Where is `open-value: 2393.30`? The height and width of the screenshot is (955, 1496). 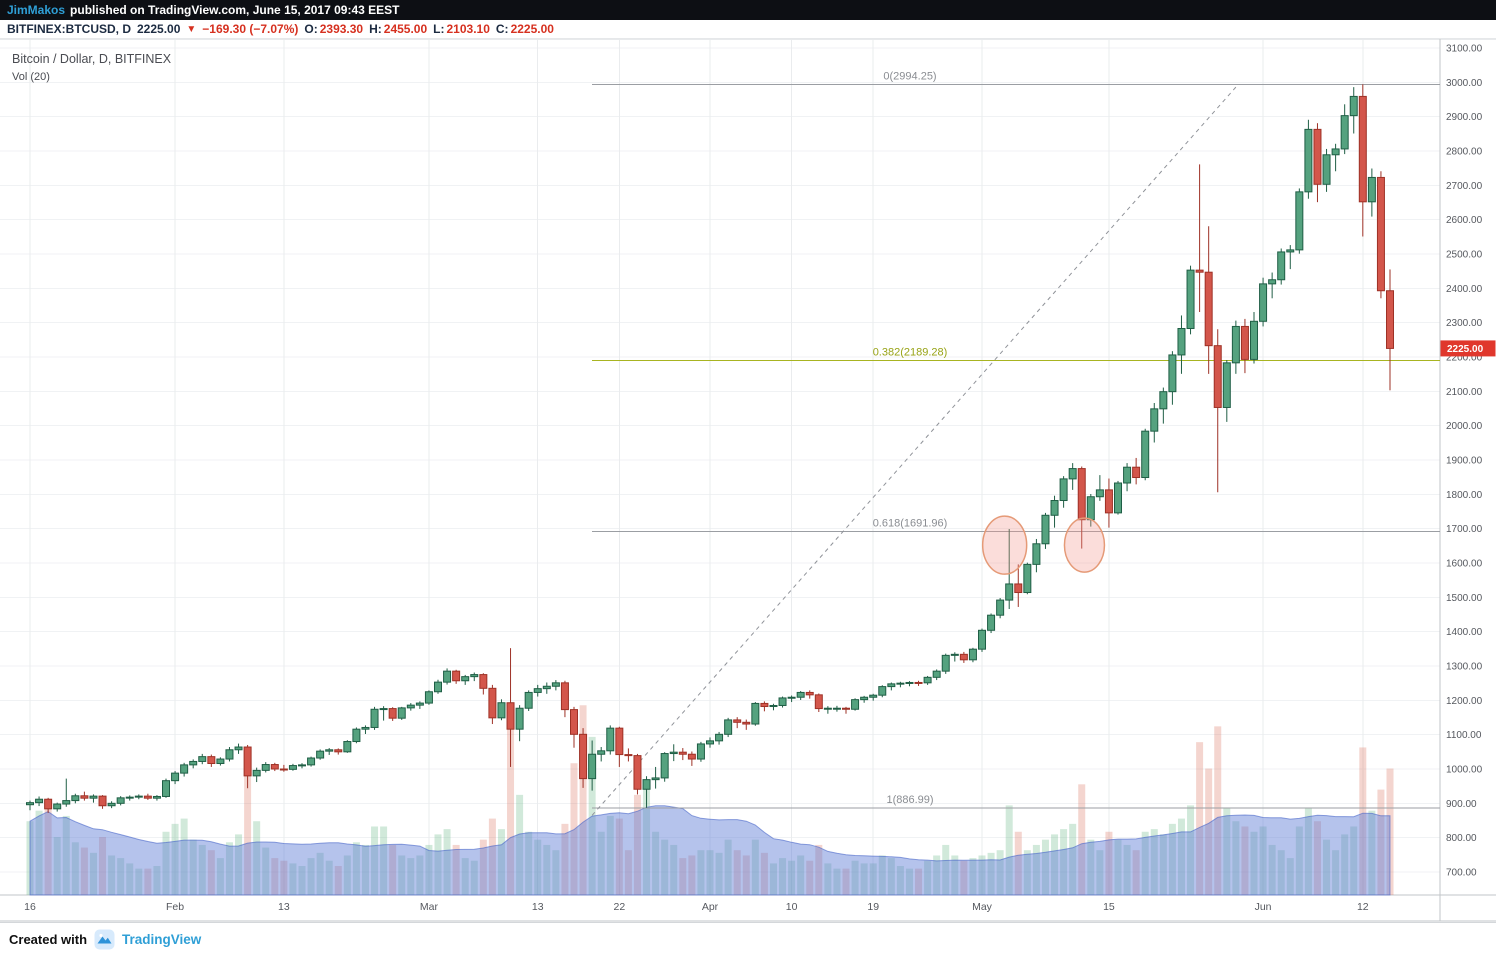
open-value: 2393.30 is located at coordinates (341, 29).